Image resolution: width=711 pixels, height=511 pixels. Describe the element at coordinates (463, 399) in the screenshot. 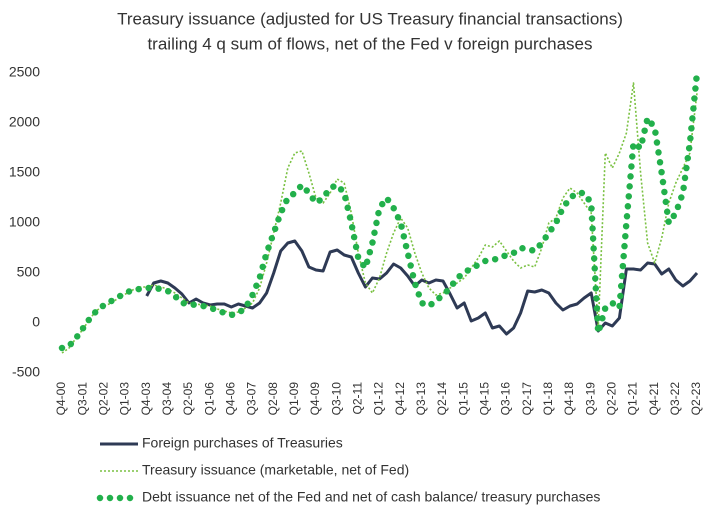

I see `x-tick-label: Q1-15` at that location.